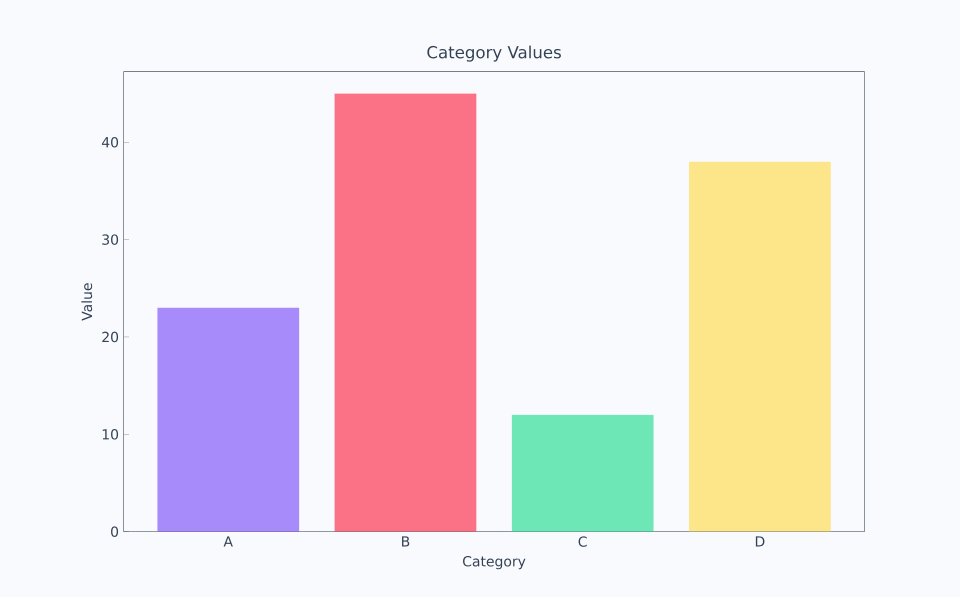  I want to click on y-tick-label: 40, so click(110, 142).